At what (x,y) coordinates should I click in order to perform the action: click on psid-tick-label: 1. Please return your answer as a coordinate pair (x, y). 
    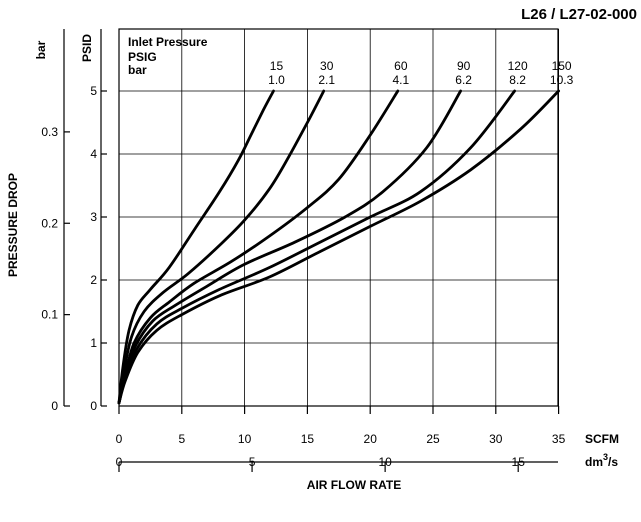
    Looking at the image, I should click on (93, 343).